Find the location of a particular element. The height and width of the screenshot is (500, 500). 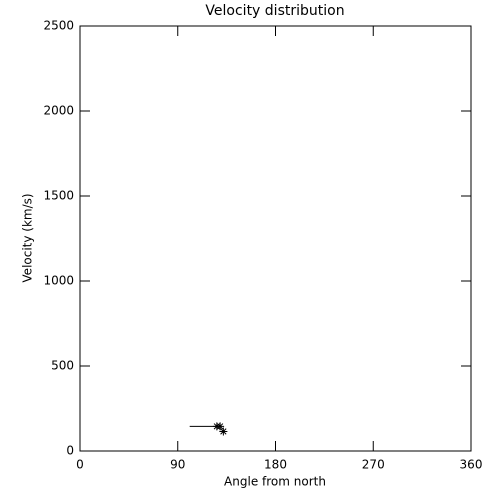

x-tick-label: 90 is located at coordinates (177, 465).